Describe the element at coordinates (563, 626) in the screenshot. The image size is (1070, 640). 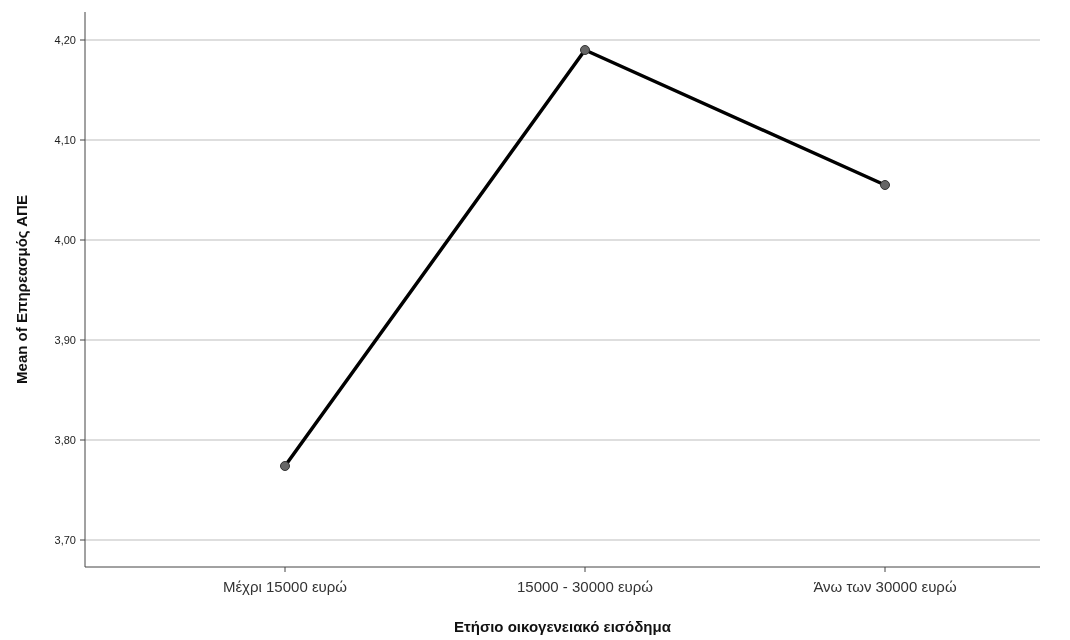
I see `x-axis-title: Ετήσιο οικογενειακό εισόδημα` at that location.